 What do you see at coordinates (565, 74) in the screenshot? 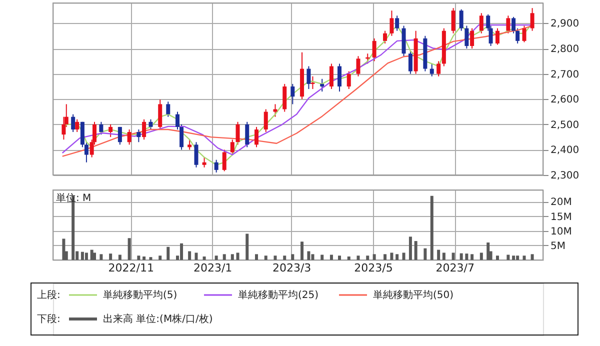
I see `y-tick-label: 2,700` at bounding box center [565, 74].